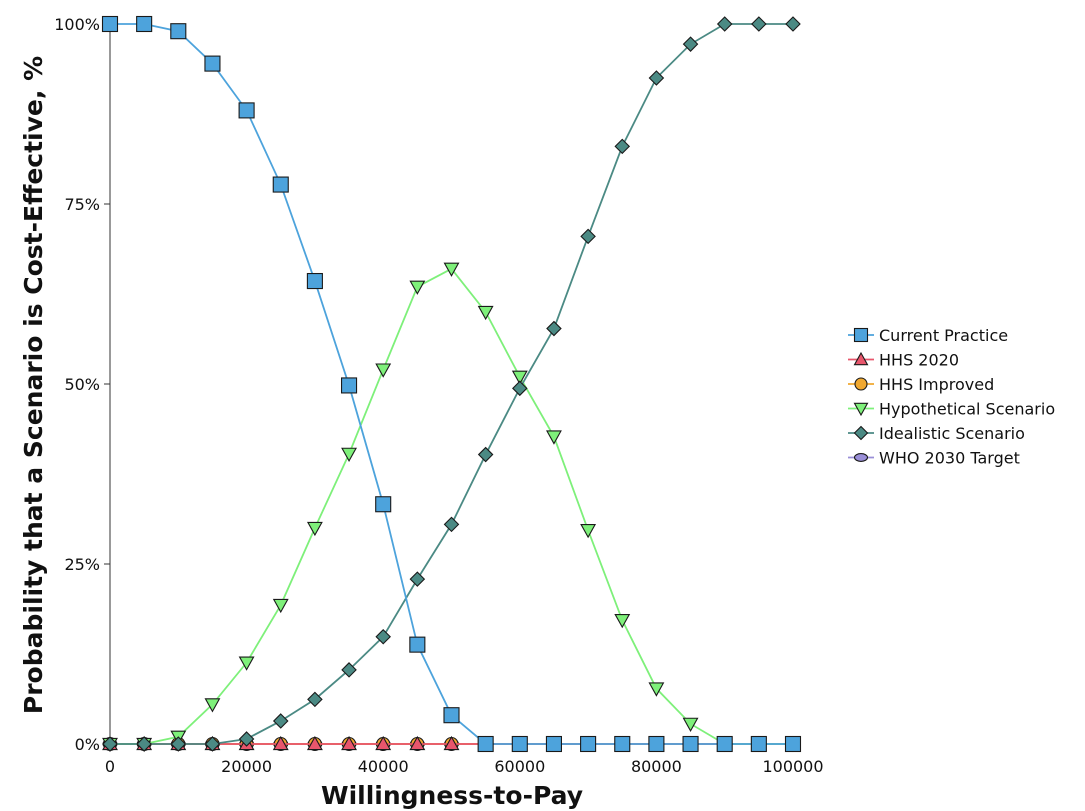  I want to click on x-tick-label: 60000, so click(519, 766).